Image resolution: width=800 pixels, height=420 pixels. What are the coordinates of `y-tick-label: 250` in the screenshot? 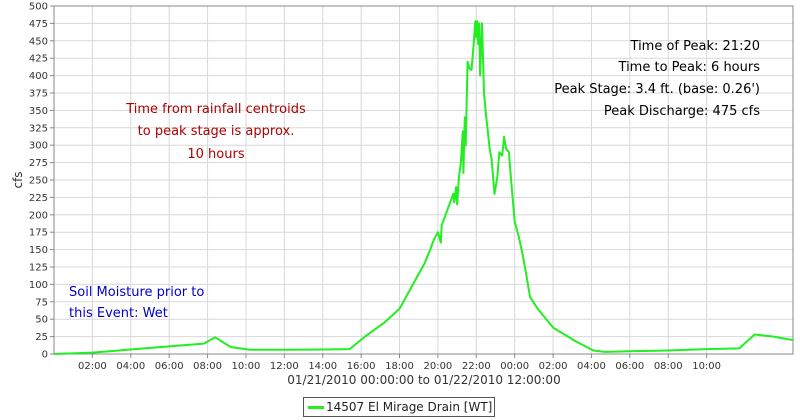 It's located at (38, 181).